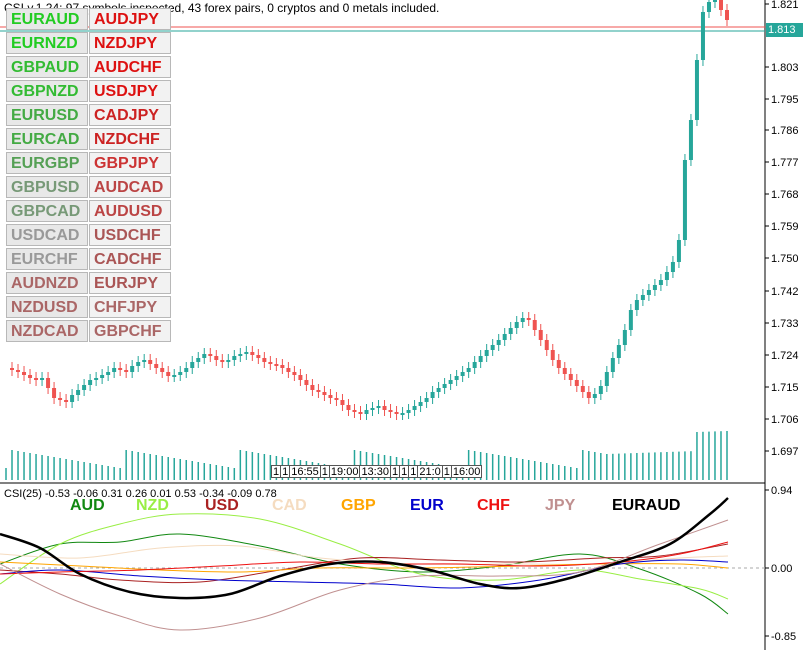 Image resolution: width=803 pixels, height=650 pixels. Describe the element at coordinates (87, 505) in the screenshot. I see `legend-aud: AUD` at that location.